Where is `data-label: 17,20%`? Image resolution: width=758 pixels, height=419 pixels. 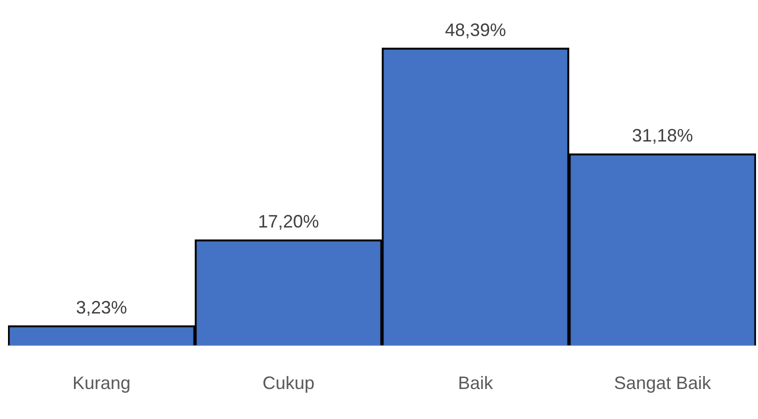
data-label: 17,20% is located at coordinates (289, 222).